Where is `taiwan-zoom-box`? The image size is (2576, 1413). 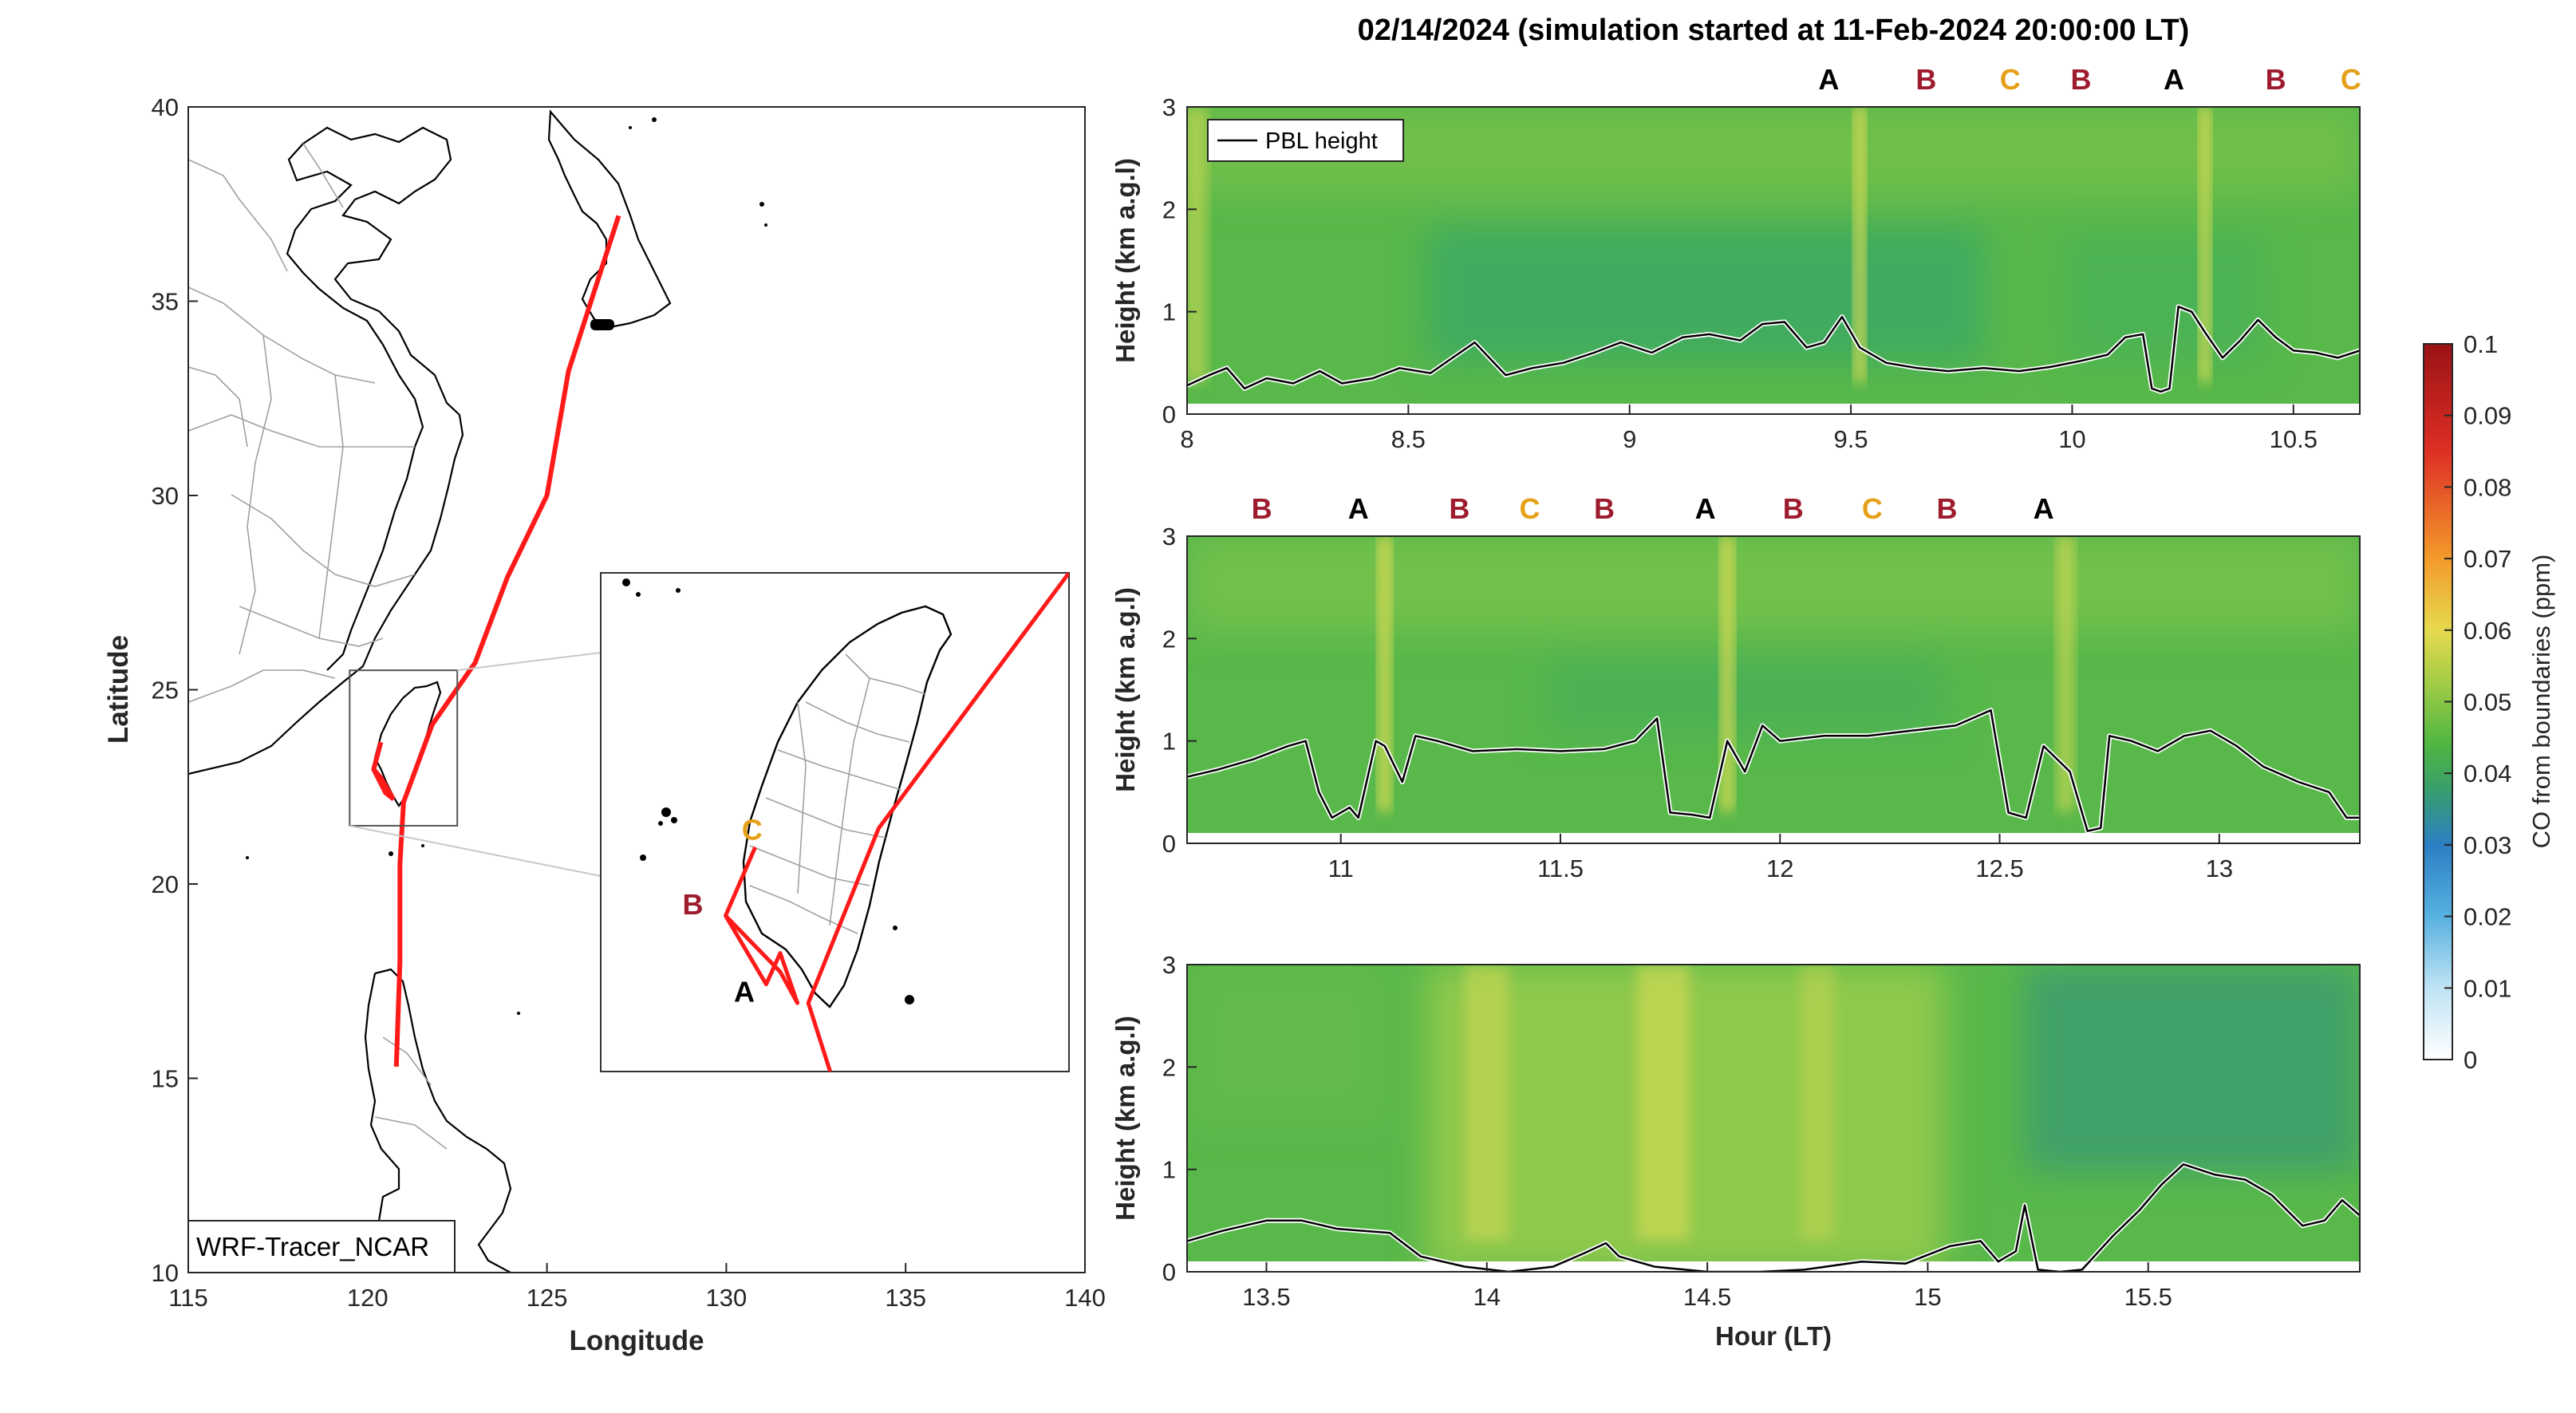
taiwan-zoom-box is located at coordinates (404, 748).